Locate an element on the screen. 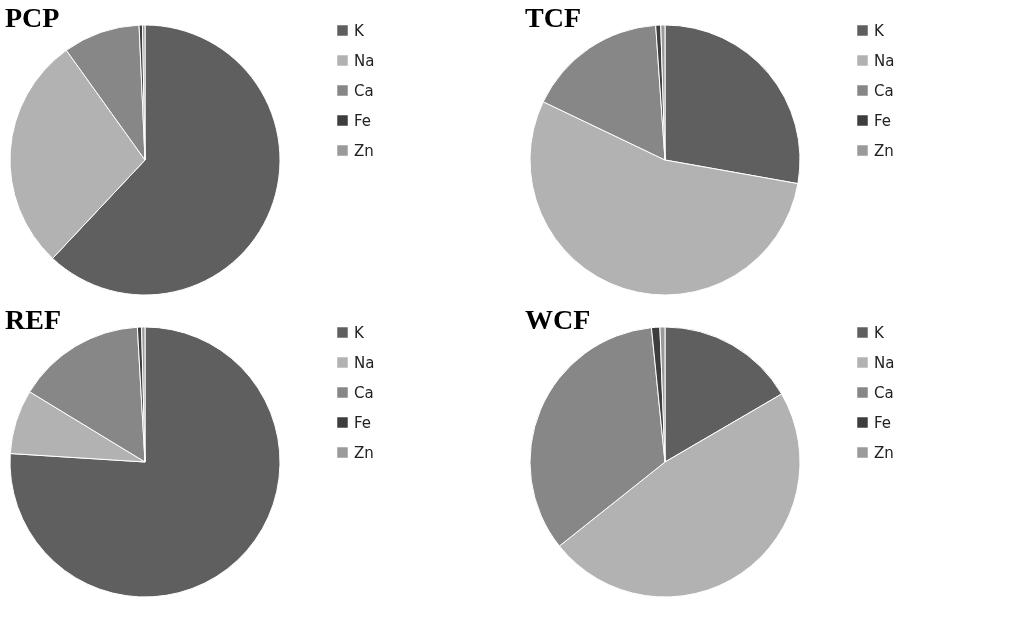 This screenshot has width=1013, height=632. chart-title: TCF is located at coordinates (553, 17).